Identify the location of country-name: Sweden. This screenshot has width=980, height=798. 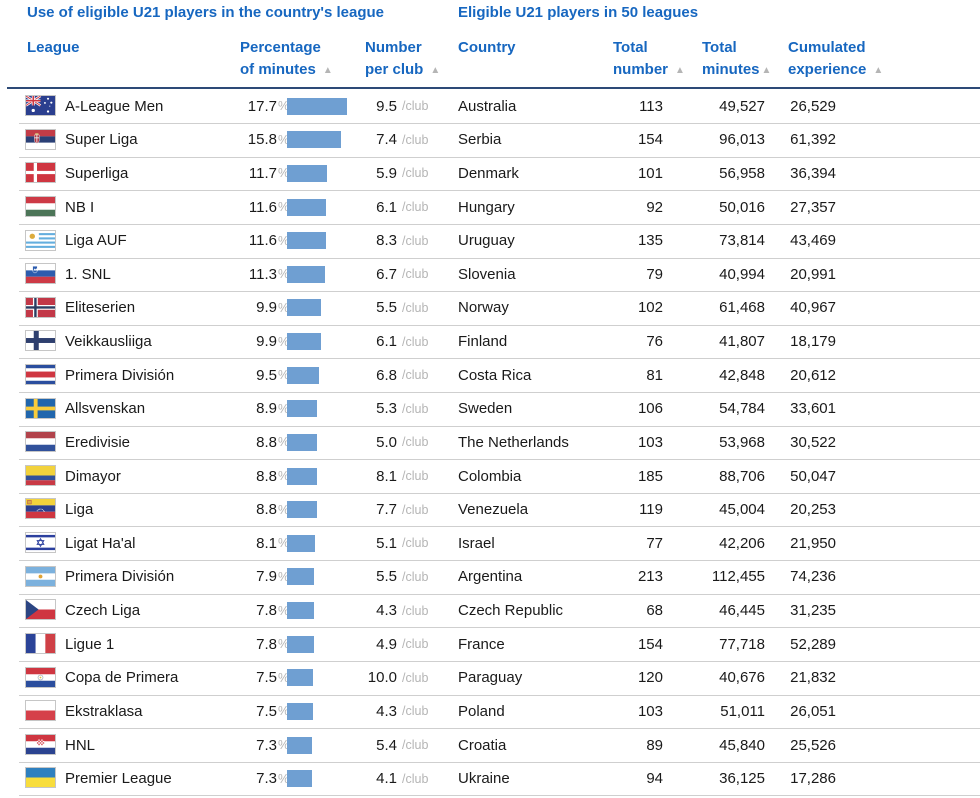
(485, 409).